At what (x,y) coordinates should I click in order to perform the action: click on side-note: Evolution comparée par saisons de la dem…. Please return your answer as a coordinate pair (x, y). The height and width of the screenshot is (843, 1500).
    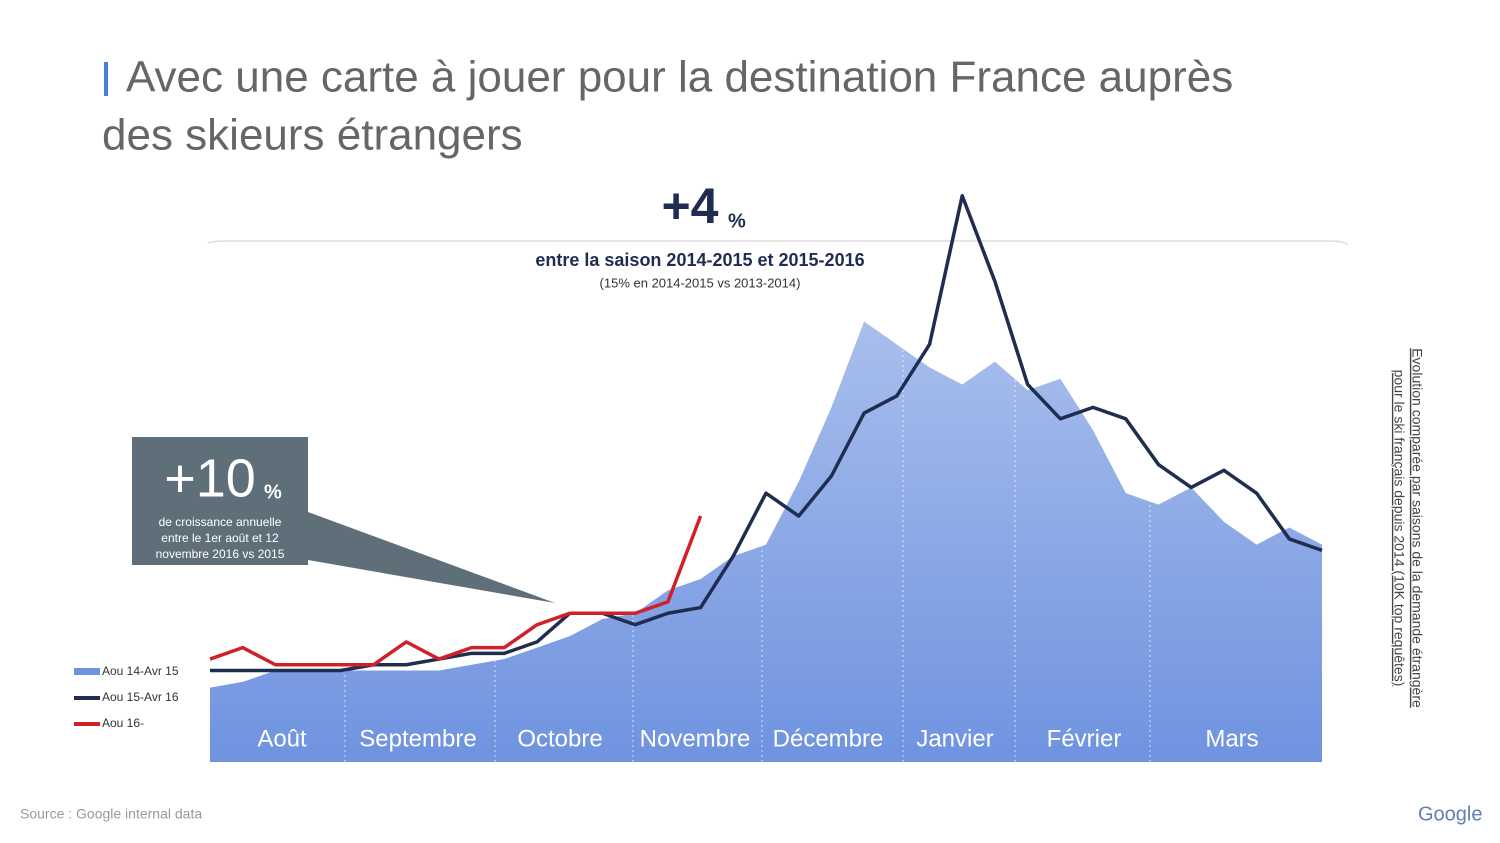
    Looking at the image, I should click on (1408, 528).